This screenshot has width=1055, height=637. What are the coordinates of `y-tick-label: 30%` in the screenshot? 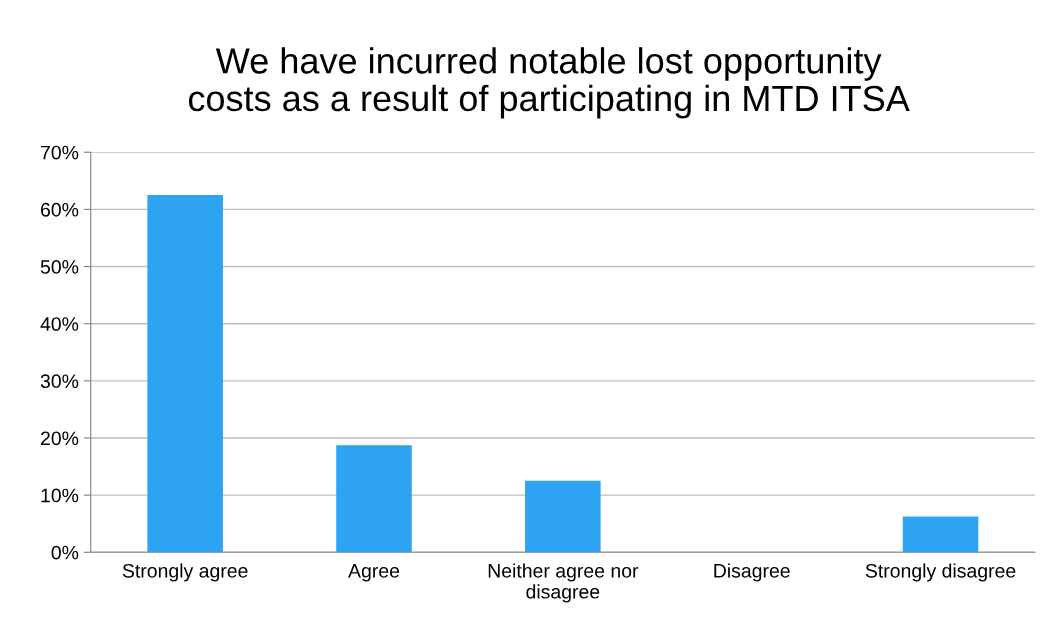 It's located at (59, 381).